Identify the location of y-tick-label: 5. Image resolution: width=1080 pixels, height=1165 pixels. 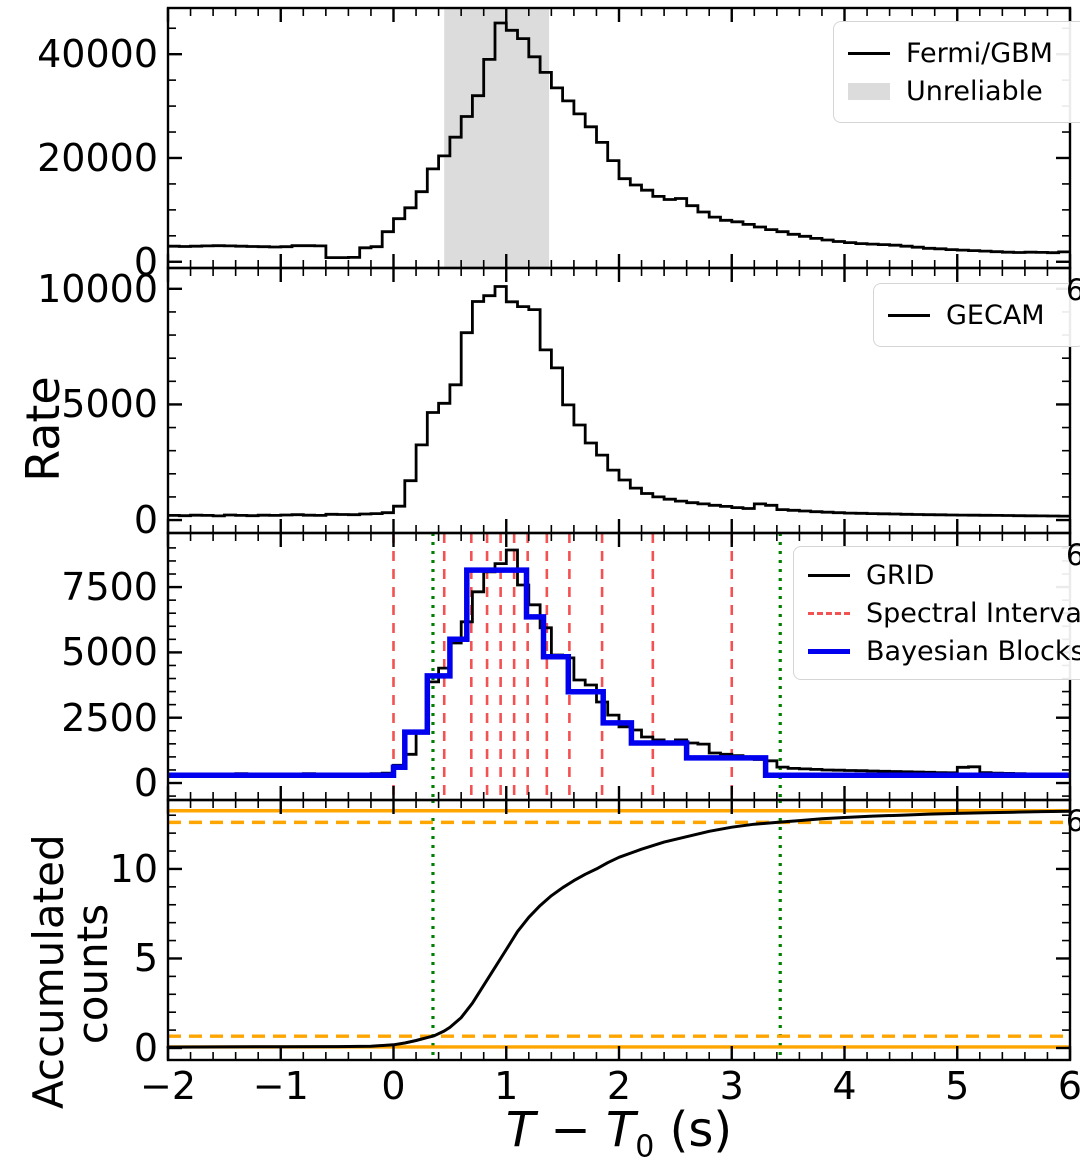
(145, 958).